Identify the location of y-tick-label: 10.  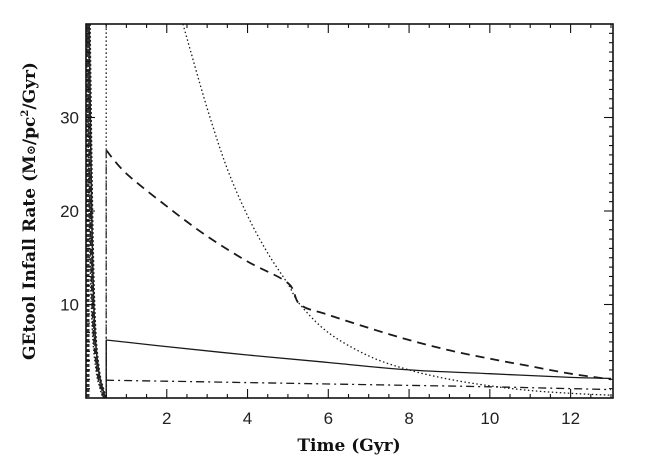
(69, 305).